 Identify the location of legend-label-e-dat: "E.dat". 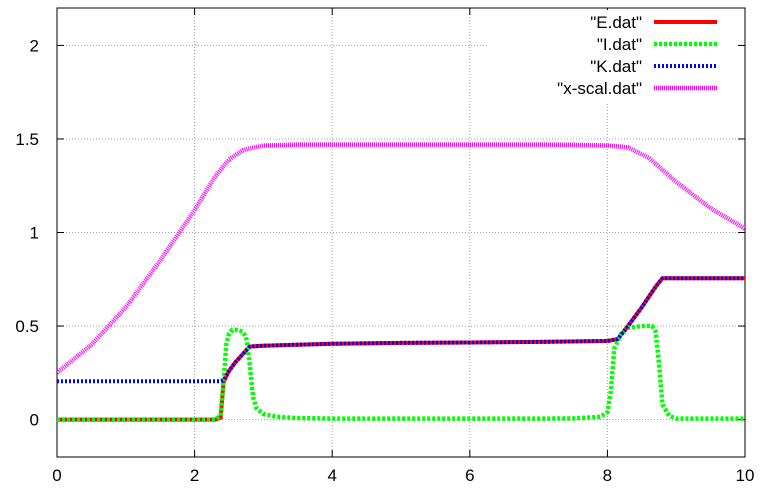
(616, 22).